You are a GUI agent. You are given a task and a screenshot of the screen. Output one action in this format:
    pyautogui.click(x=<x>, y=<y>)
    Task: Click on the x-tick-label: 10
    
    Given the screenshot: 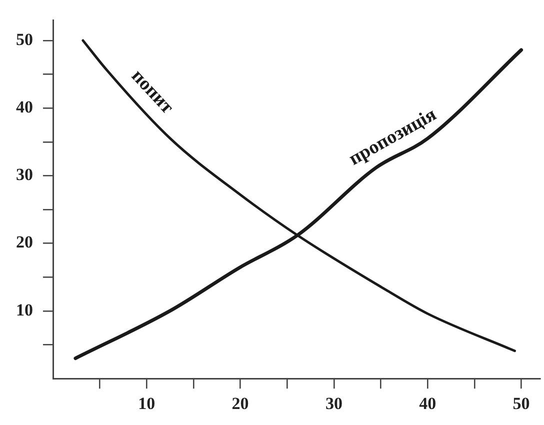 What is the action you would take?
    pyautogui.click(x=147, y=404)
    